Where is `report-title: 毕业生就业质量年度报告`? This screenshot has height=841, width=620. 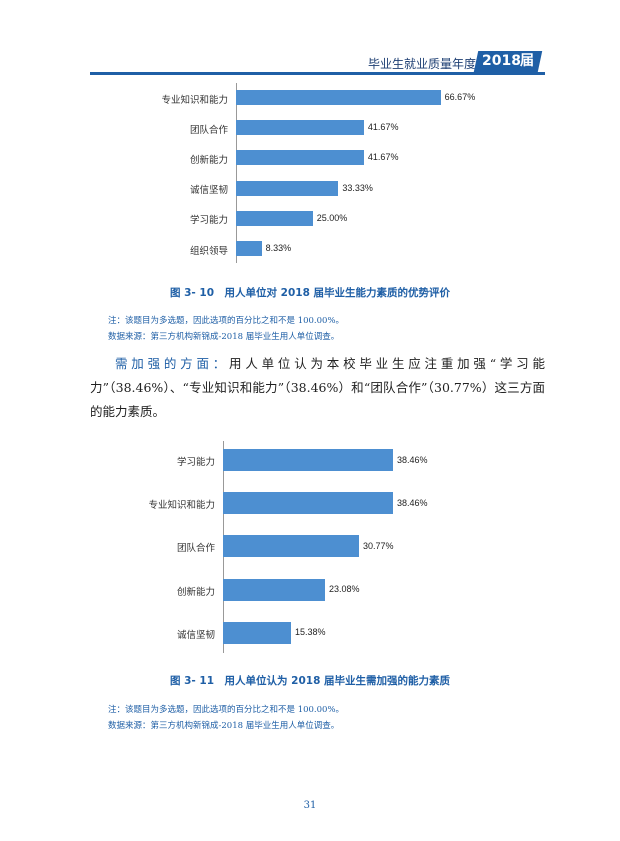
report-title: 毕业生就业质量年度报告 is located at coordinates (434, 64).